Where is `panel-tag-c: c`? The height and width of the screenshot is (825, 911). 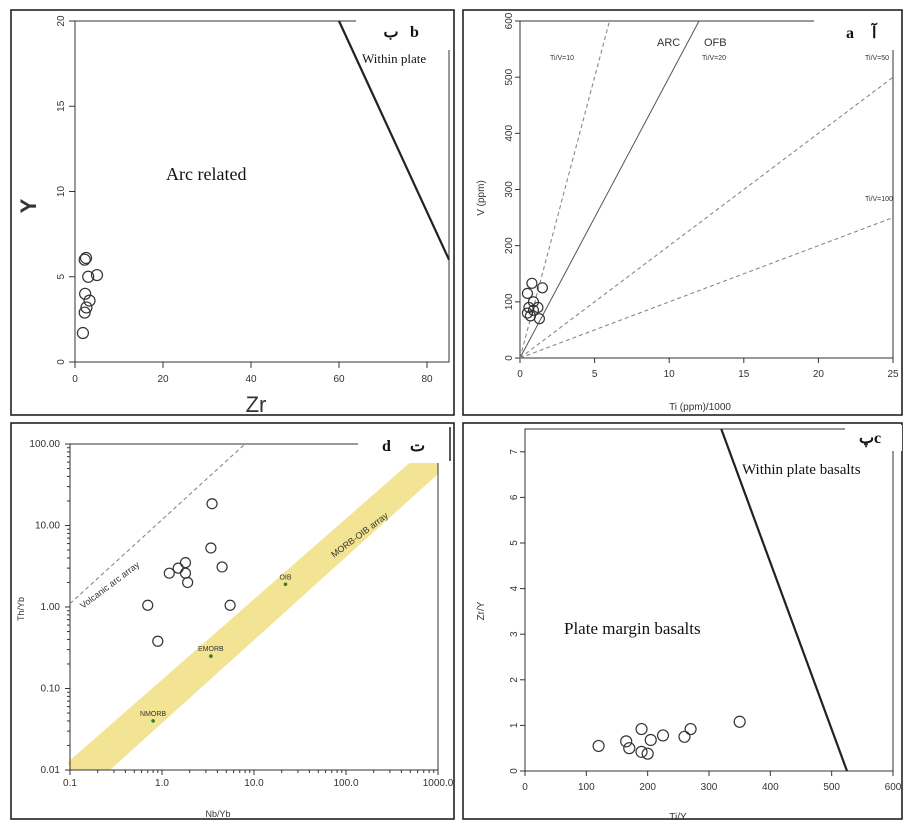 panel-tag-c: c is located at coordinates (877, 438).